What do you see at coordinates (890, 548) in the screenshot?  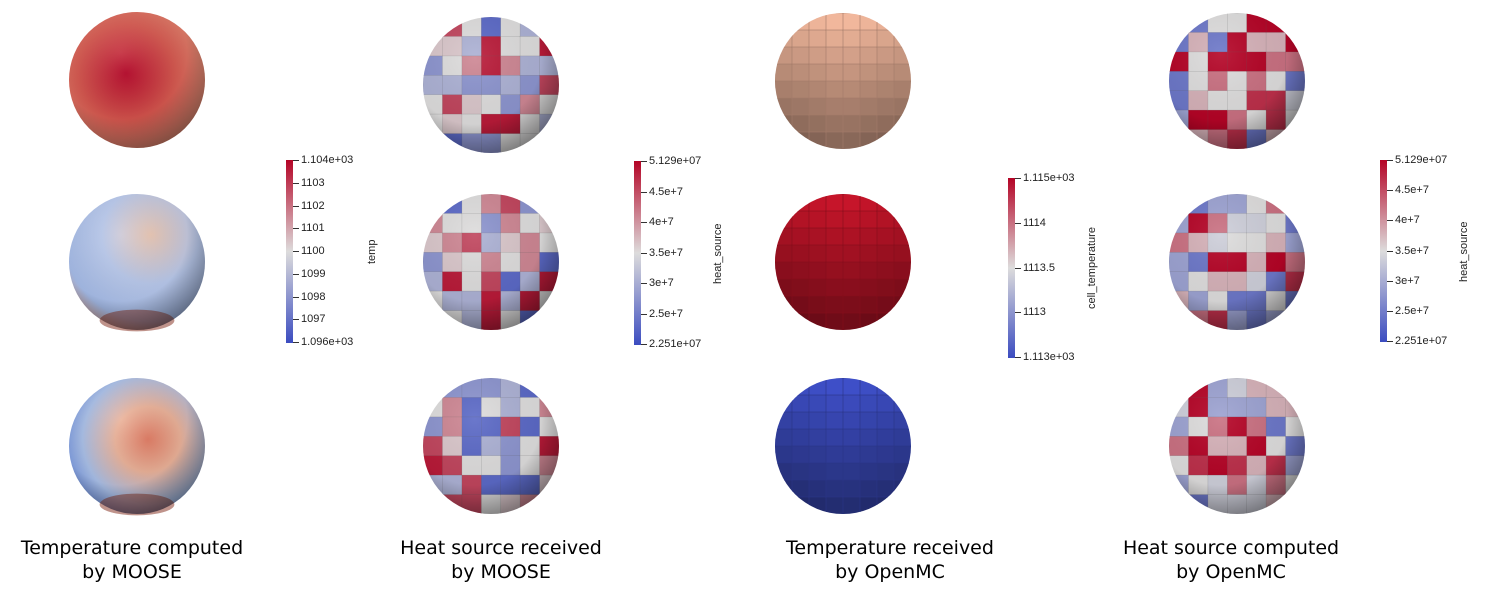 I see `caption-line: Temperature received` at bounding box center [890, 548].